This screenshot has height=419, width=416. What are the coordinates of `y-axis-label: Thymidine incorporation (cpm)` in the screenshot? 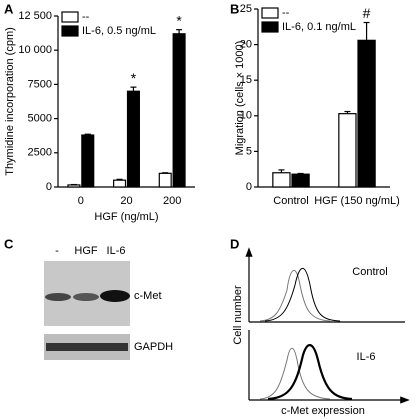 It's located at (10, 101).